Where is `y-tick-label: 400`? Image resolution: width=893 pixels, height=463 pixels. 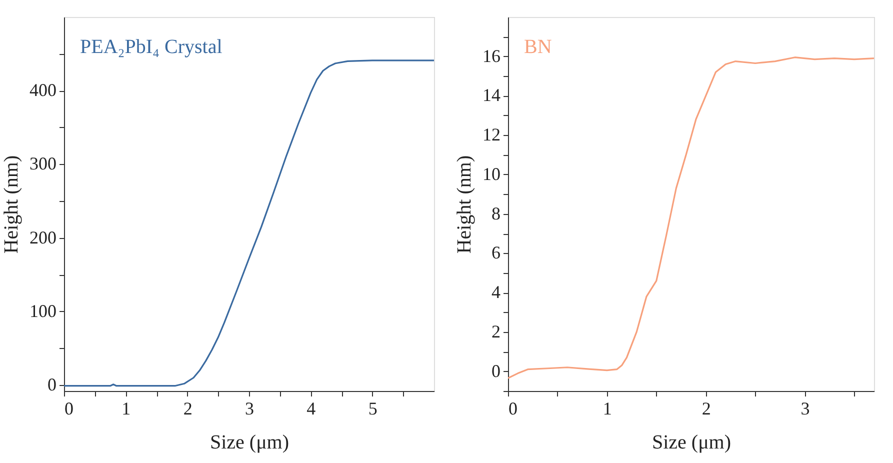 y-tick-label: 400 is located at coordinates (43, 90).